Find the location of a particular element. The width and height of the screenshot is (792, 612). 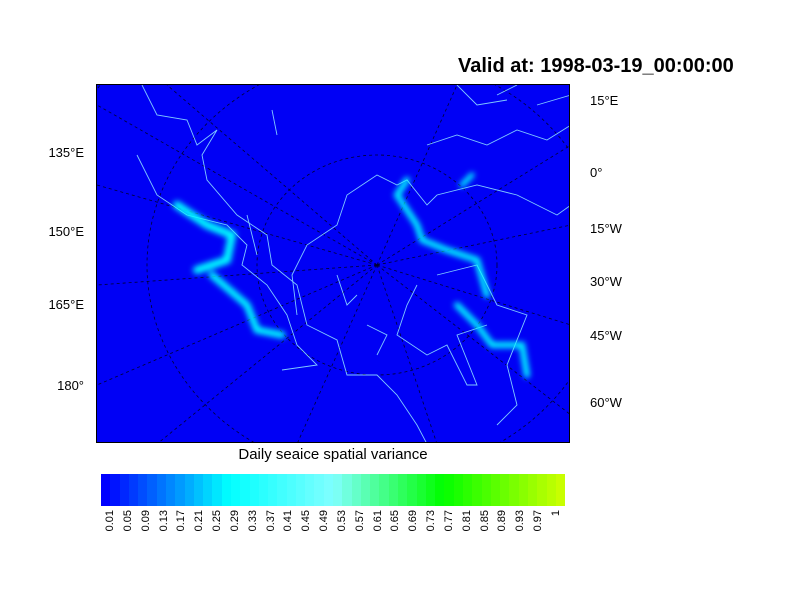

lon-label-15e: 15°E is located at coordinates (604, 100).